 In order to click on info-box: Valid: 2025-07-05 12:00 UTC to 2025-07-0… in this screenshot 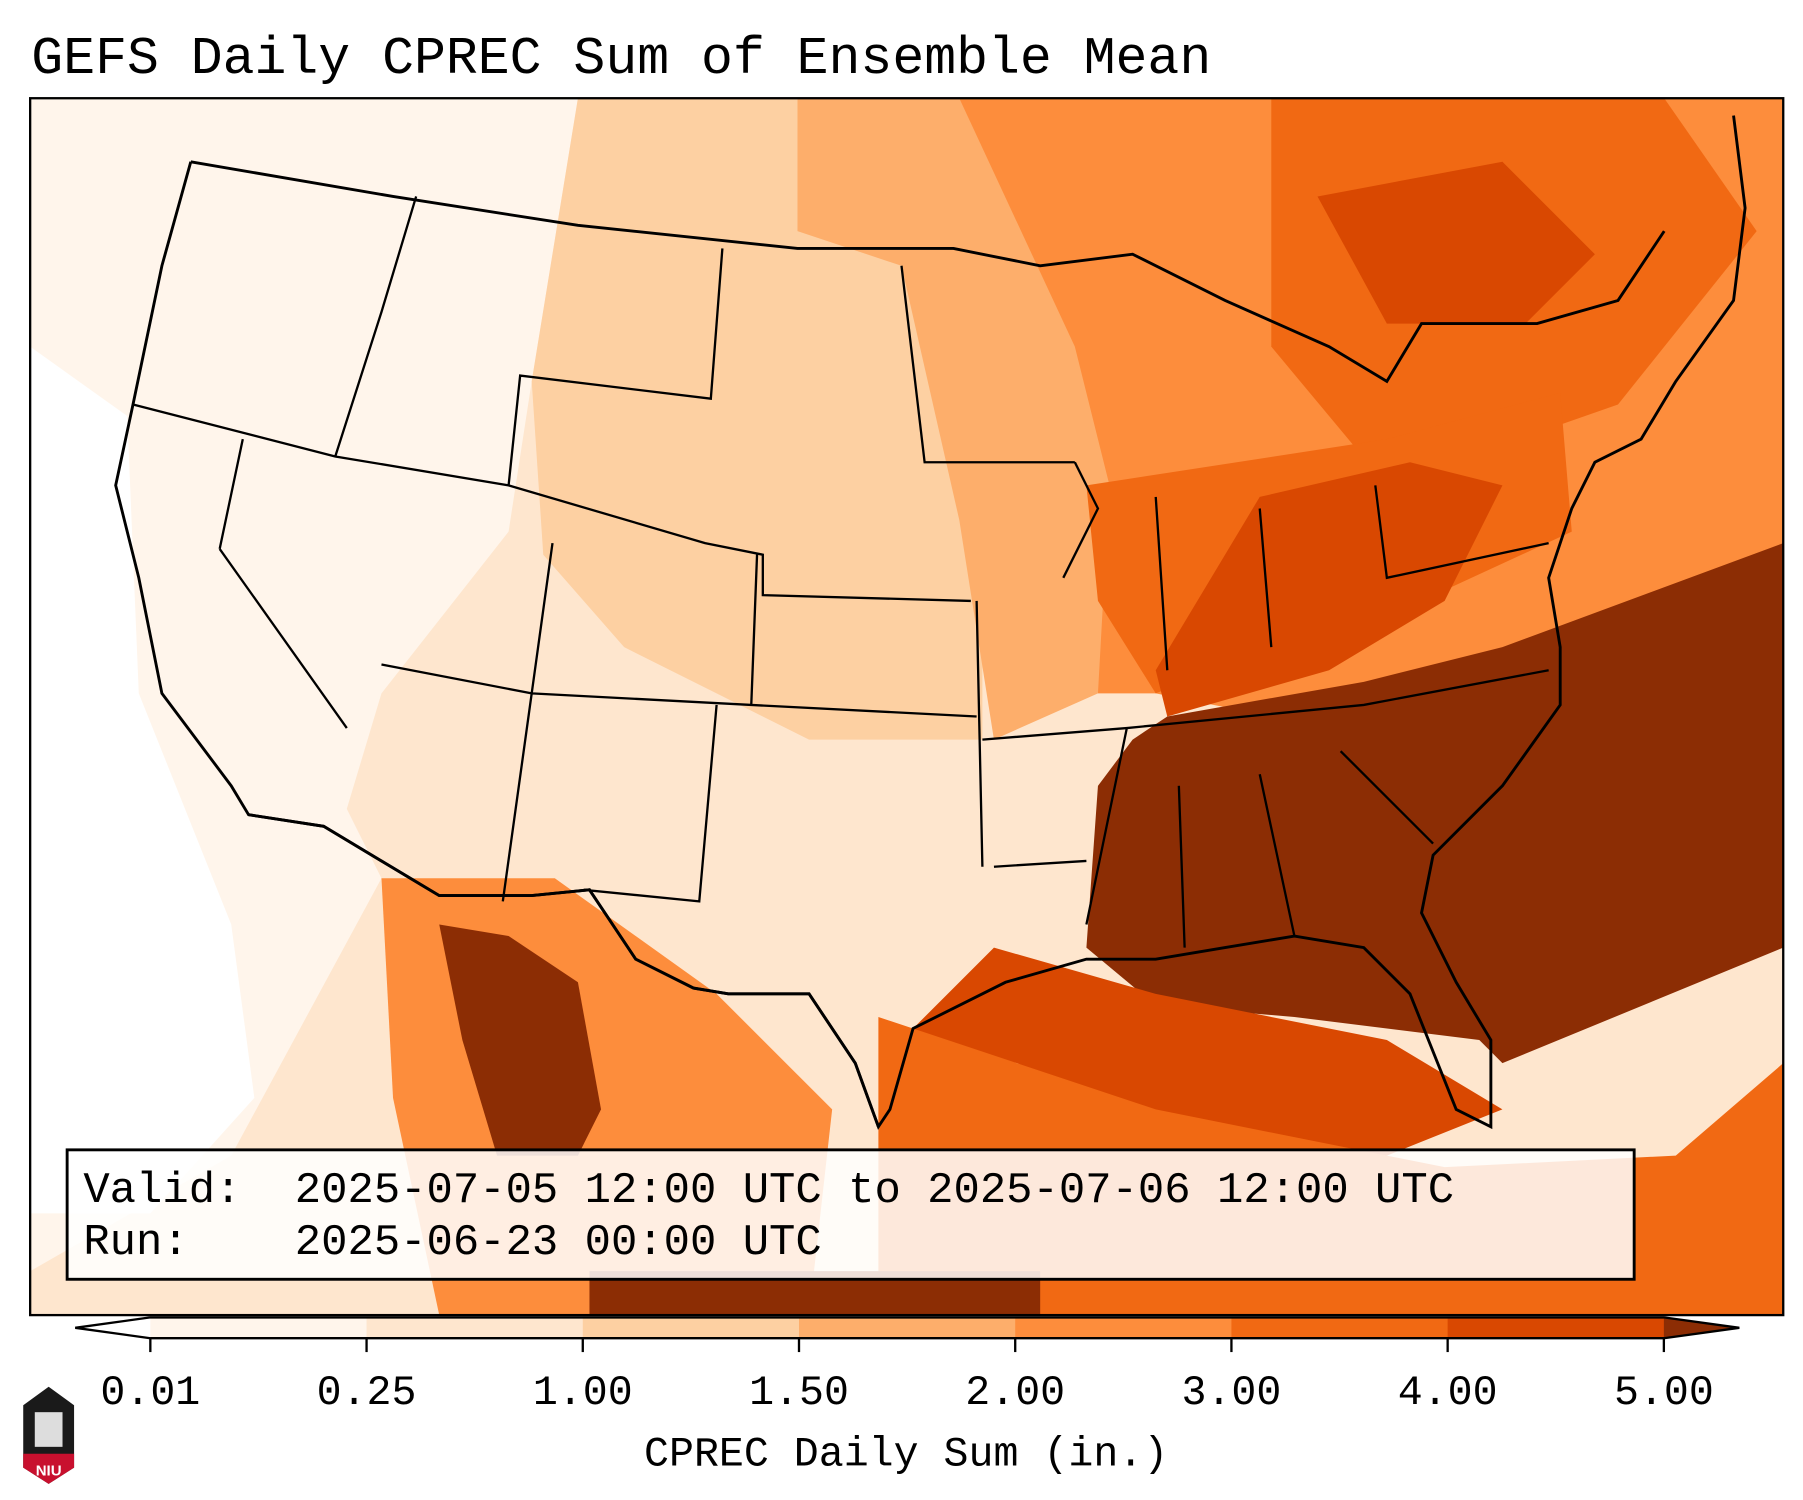, I will do `click(850, 1214)`.